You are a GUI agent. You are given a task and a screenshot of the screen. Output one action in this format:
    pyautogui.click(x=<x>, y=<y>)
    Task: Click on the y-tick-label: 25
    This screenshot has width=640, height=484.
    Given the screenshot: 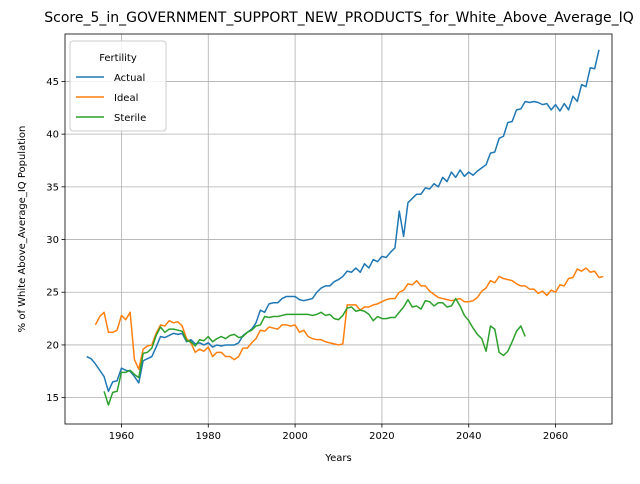 What is the action you would take?
    pyautogui.click(x=52, y=293)
    